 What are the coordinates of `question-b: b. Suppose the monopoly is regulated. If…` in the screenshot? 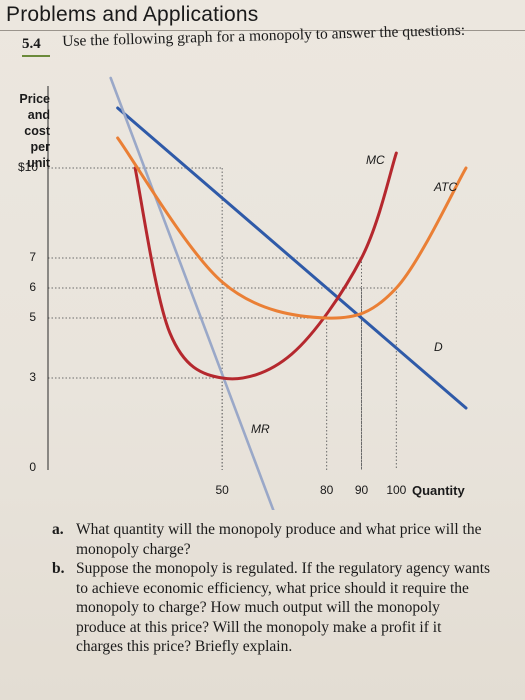 It's located at (272, 608).